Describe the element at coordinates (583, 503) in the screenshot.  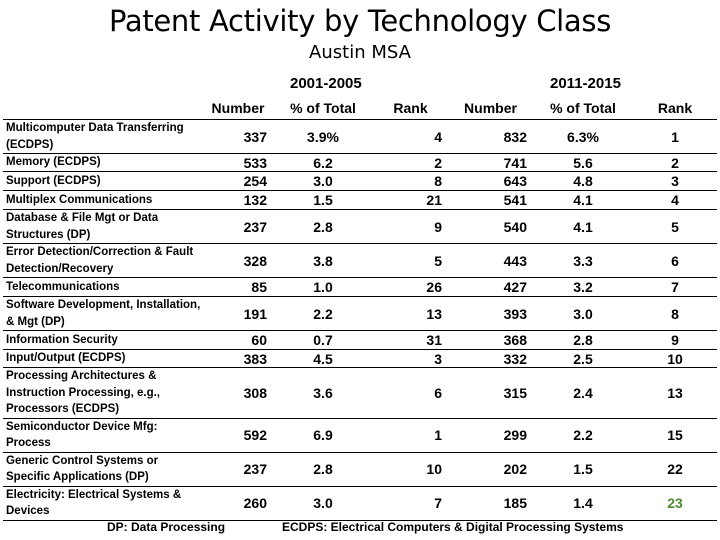
I see `table-cell-percent-2011: 1.4` at that location.